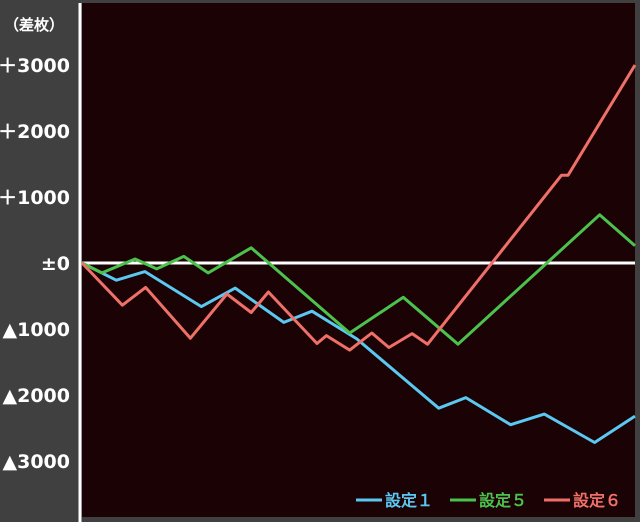  Describe the element at coordinates (35, 198) in the screenshot. I see `y-tick-label: ＋1000` at that location.